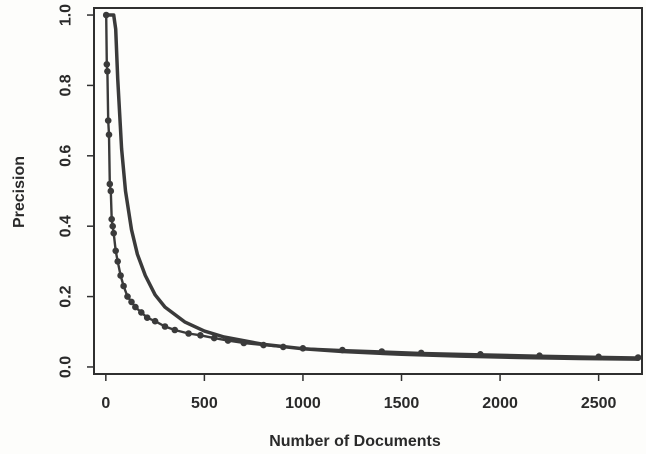 Image resolution: width=646 pixels, height=454 pixels. Describe the element at coordinates (19, 192) in the screenshot. I see `y-axis-label: Precision` at that location.